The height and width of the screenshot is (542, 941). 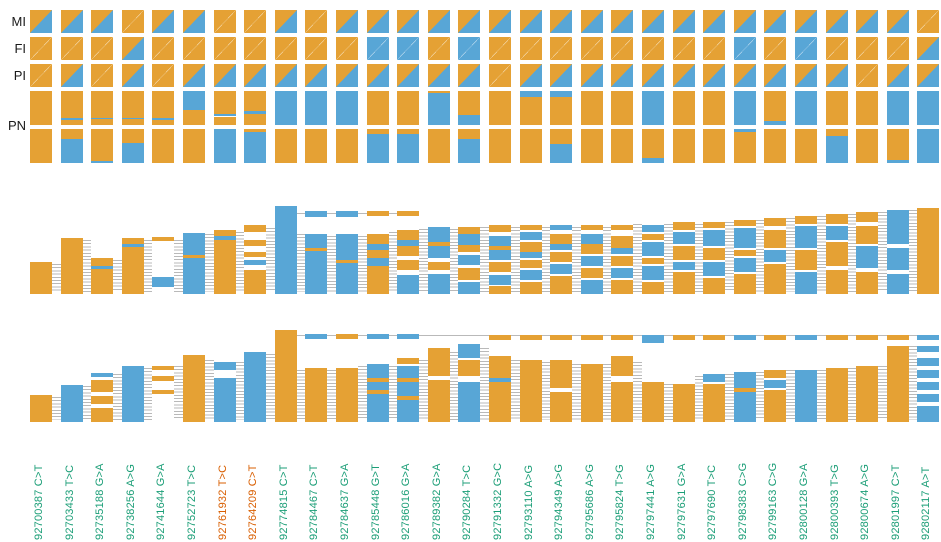 What do you see at coordinates (345, 501) in the screenshot?
I see `snp-label-11: 92784637 G>A` at bounding box center [345, 501].